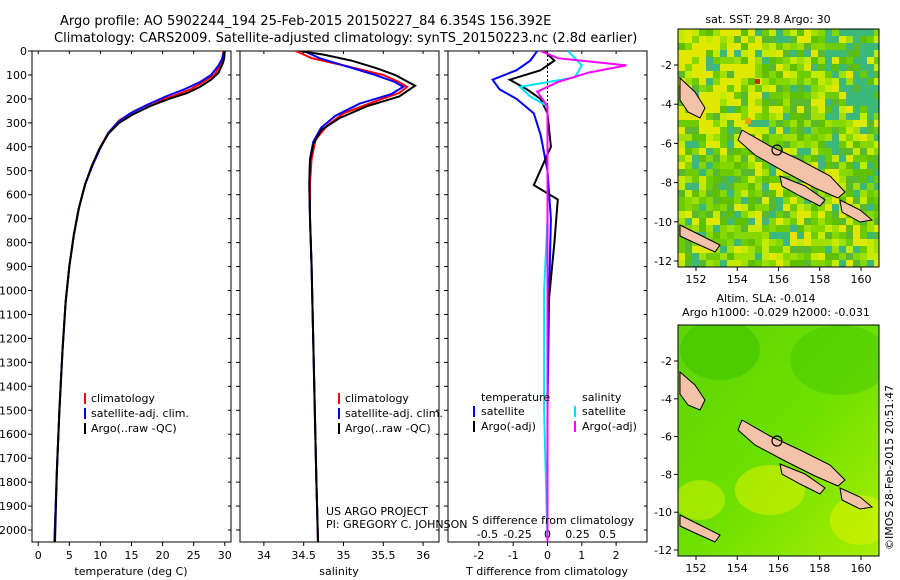 Image resolution: width=900 pixels, height=580 pixels. Describe the element at coordinates (819, 279) in the screenshot. I see `map-x-tick-label: 158` at that location.